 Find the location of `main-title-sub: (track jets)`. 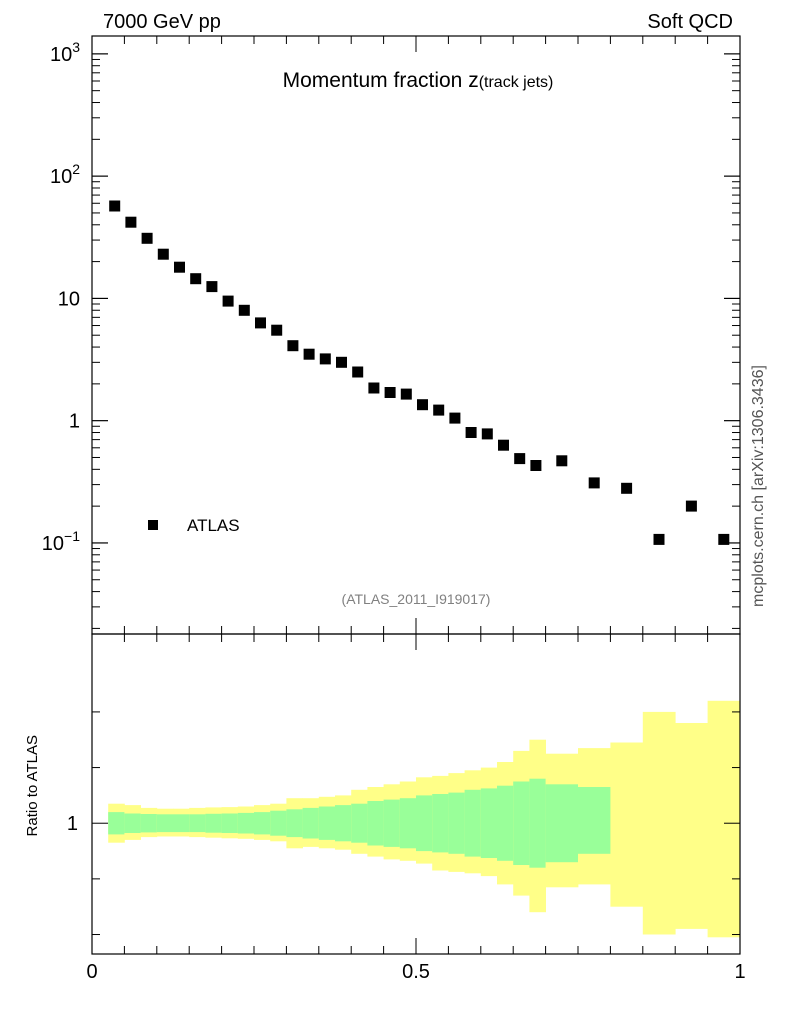

main-title-sub: (track jets) is located at coordinates (516, 82).